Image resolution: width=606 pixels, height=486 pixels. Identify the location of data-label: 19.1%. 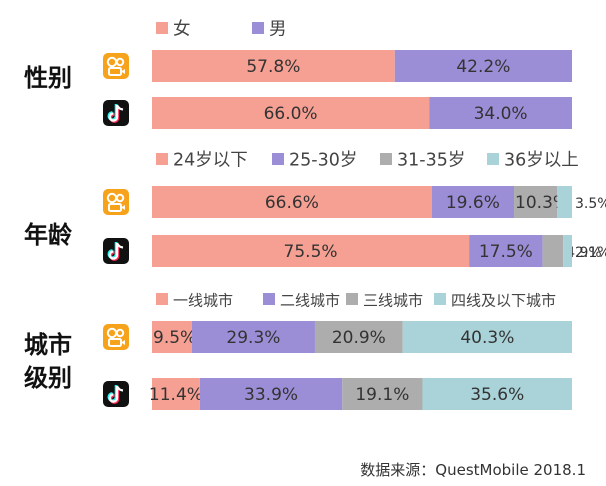
(382, 395).